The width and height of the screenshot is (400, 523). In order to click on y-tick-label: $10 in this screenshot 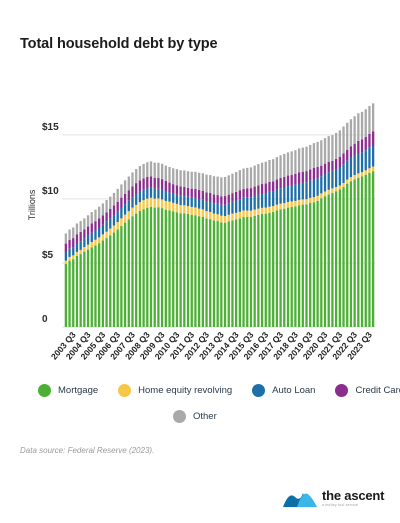, I will do `click(50, 191)`.